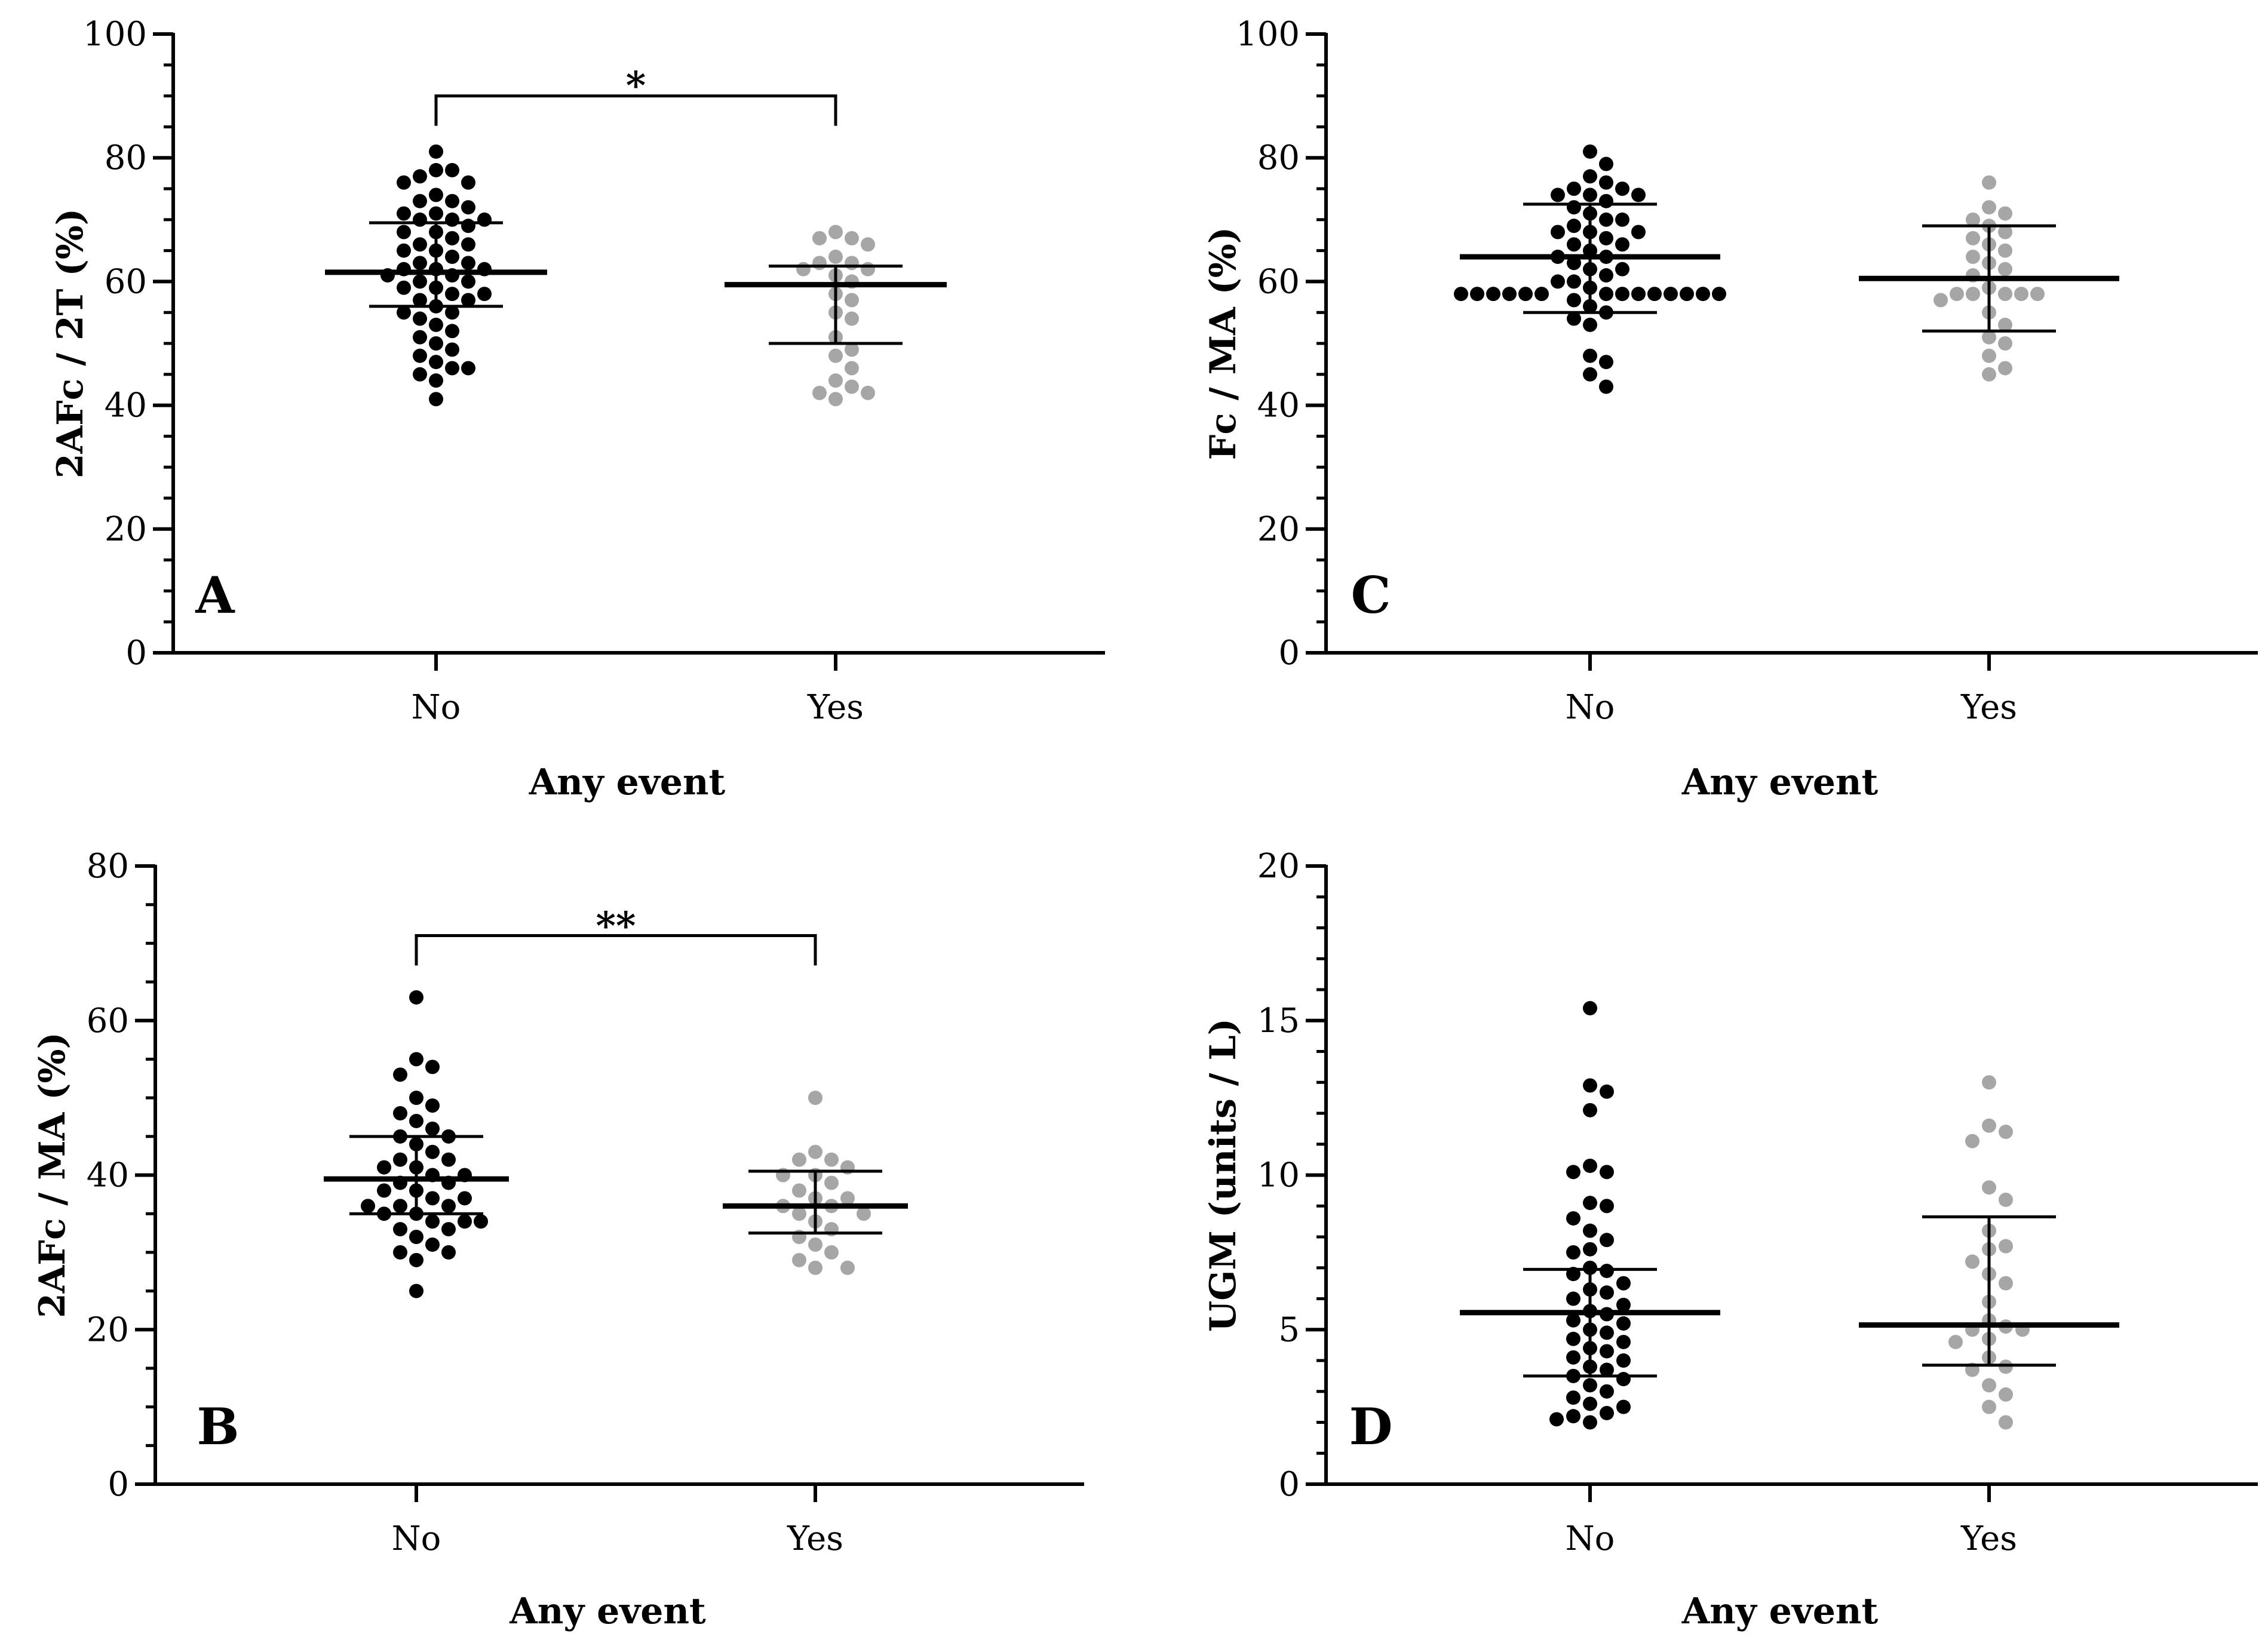  I want to click on y-tick-label: 5, so click(1289, 1329).